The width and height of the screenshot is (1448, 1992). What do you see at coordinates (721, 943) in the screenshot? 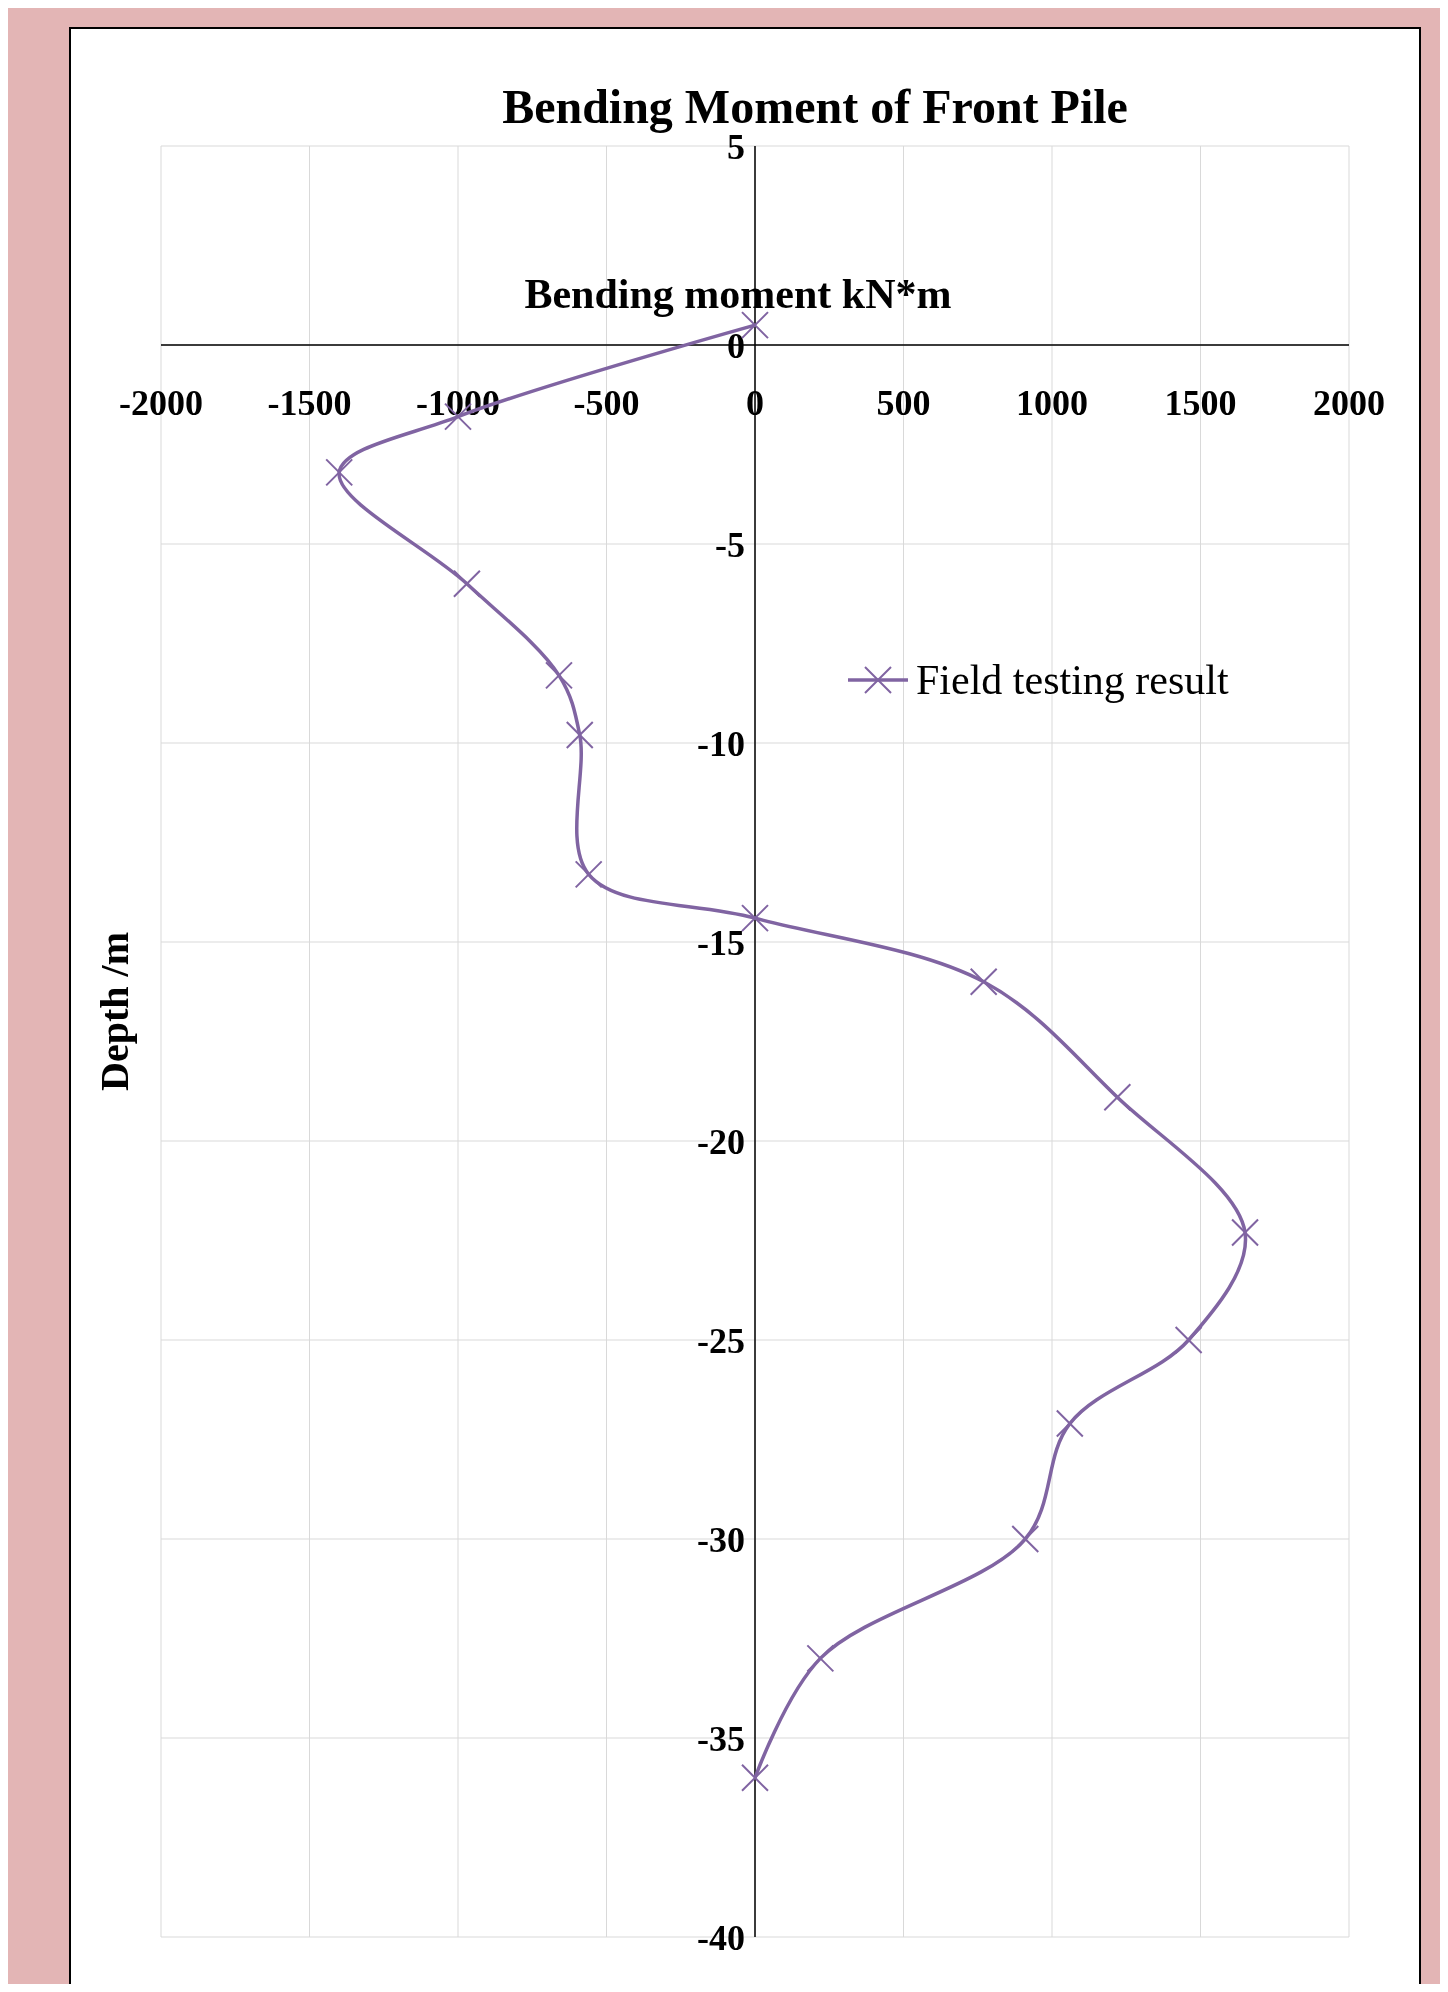
I see `y-tick-label: -15` at bounding box center [721, 943].